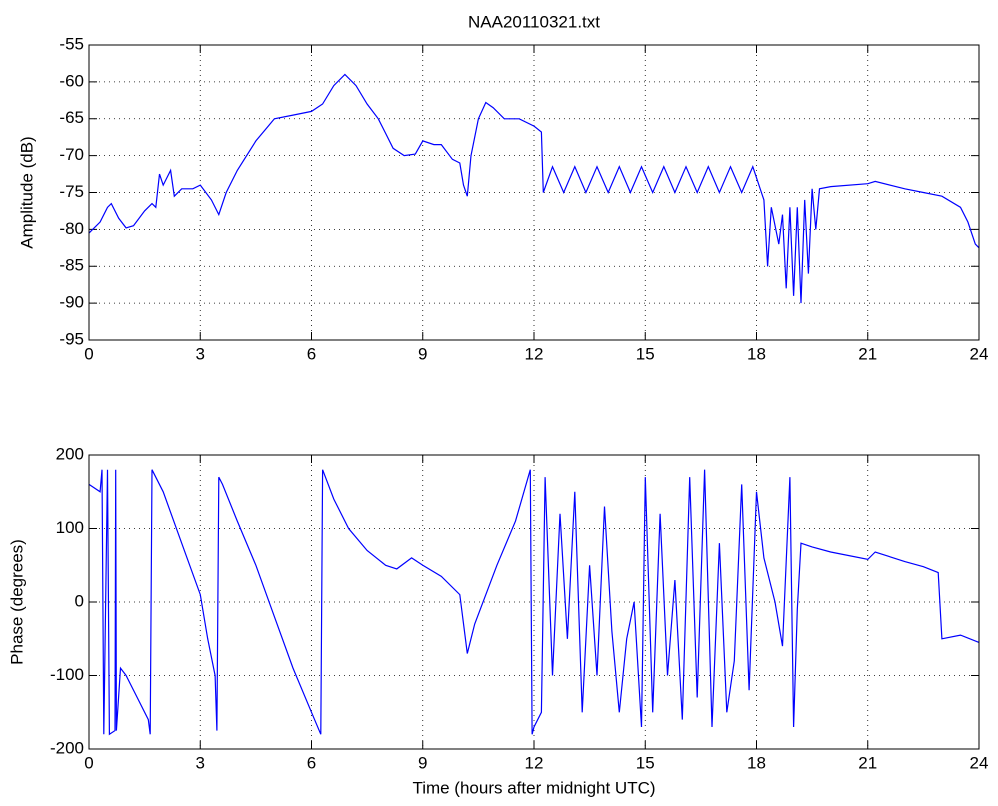  I want to click on y-tick-label: -90, so click(71, 302).